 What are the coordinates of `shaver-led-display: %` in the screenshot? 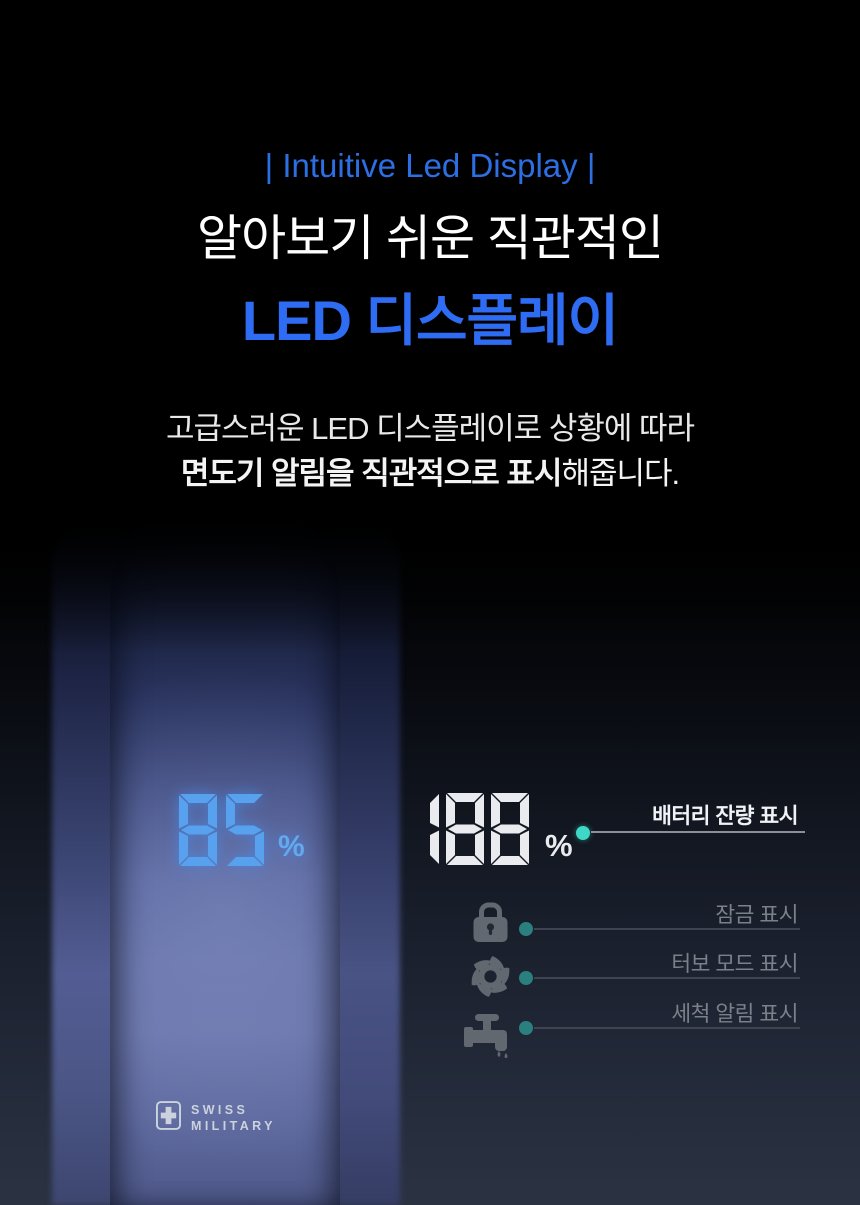 It's located at (241, 830).